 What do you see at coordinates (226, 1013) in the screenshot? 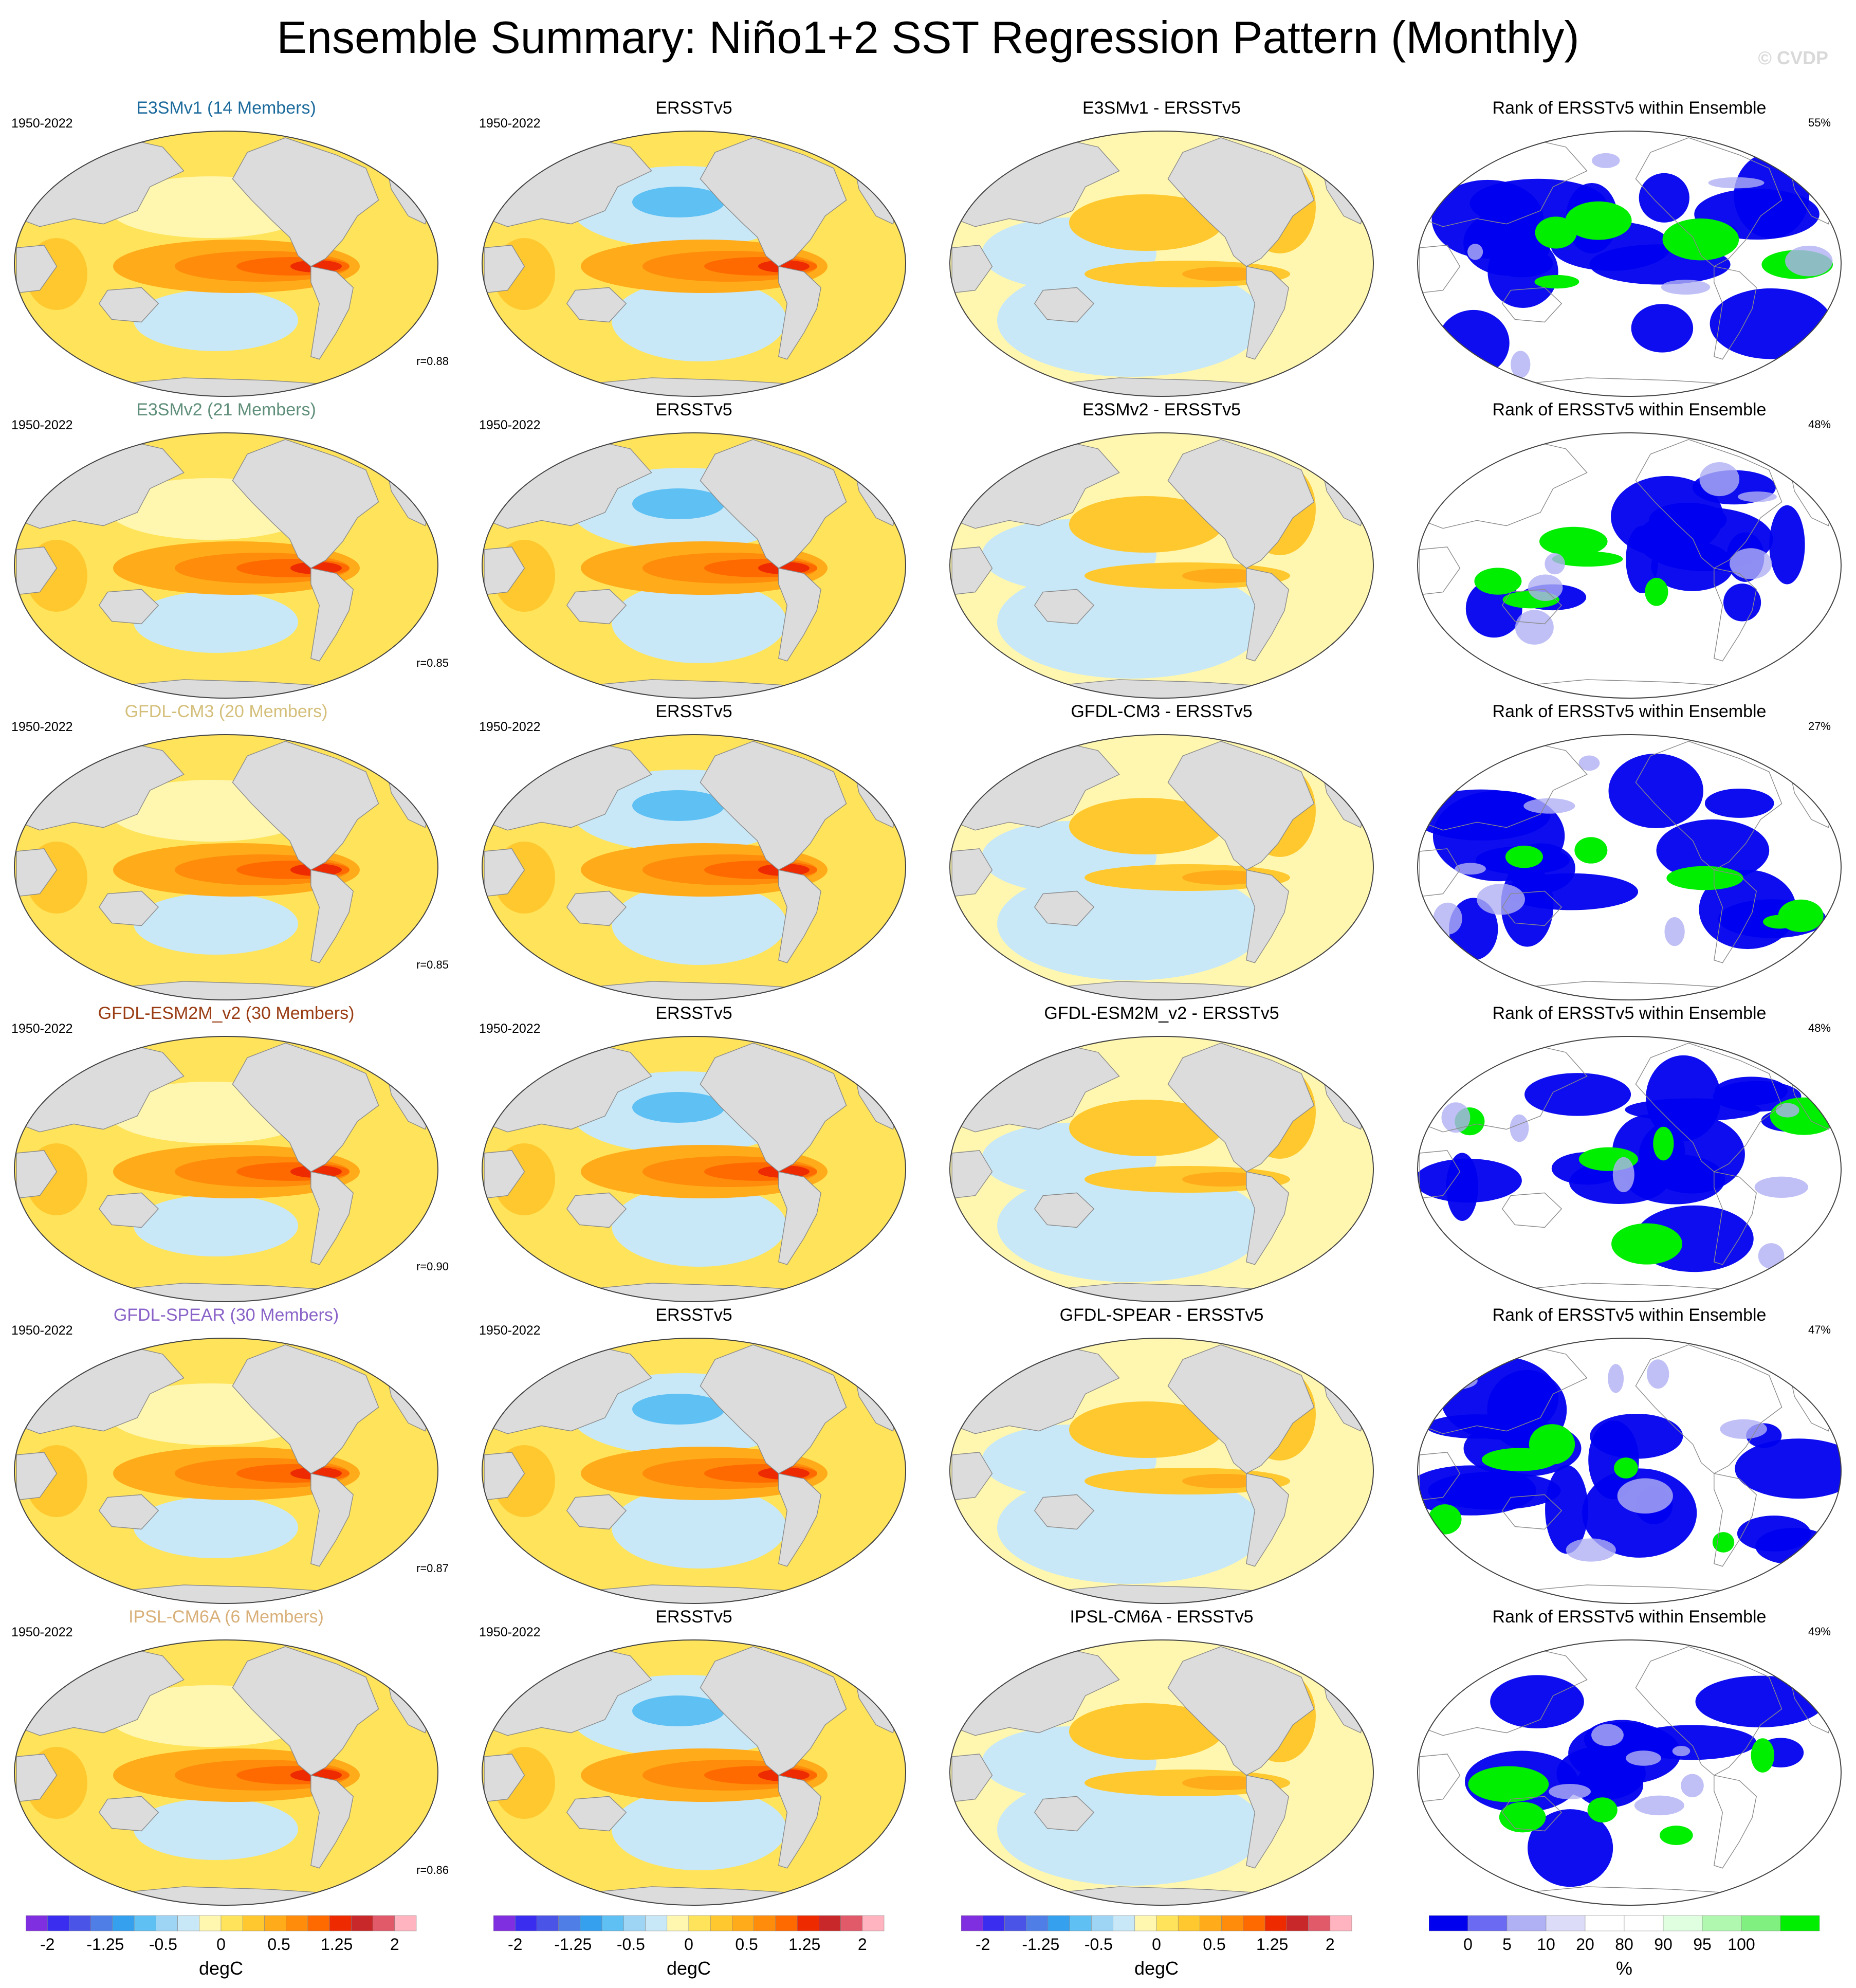
I see `panel-title: GFDL-ESM2M_v2 (30 Members)` at bounding box center [226, 1013].